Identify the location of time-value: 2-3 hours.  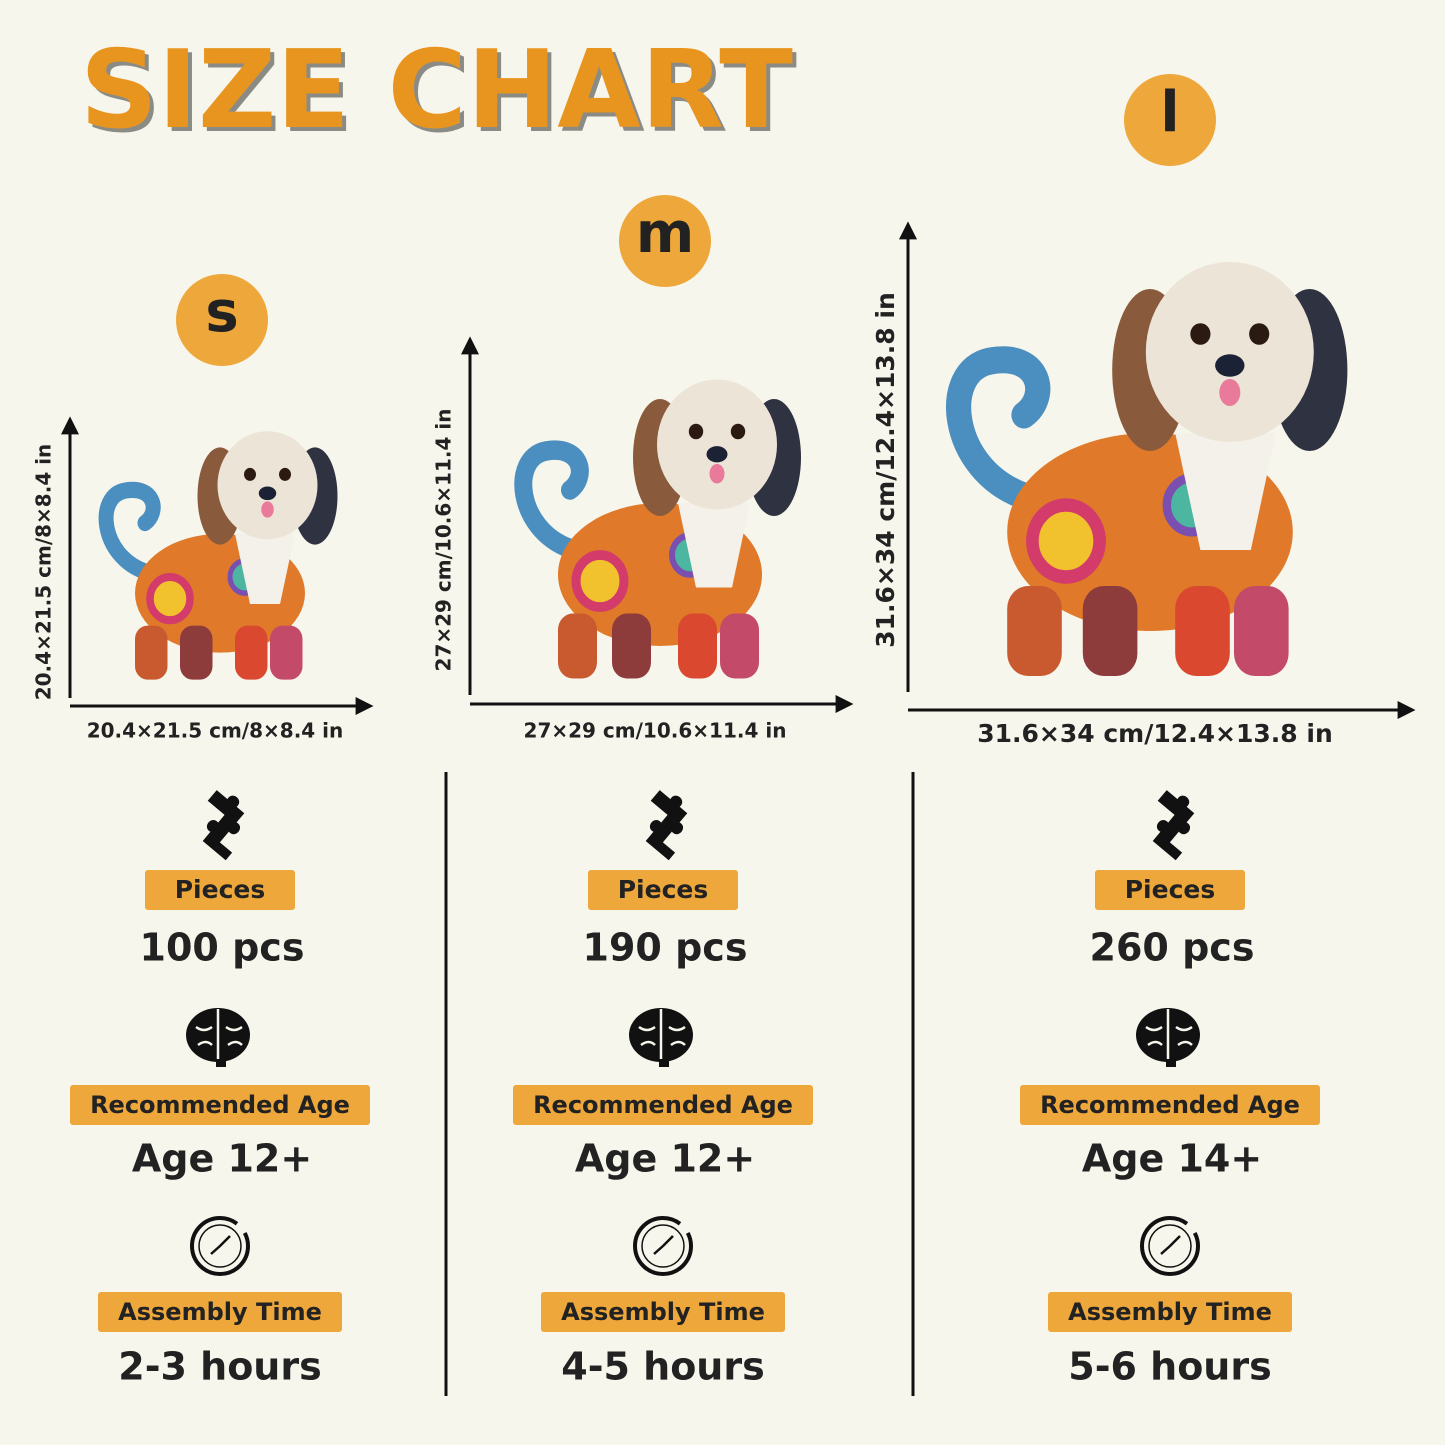
(219, 1367).